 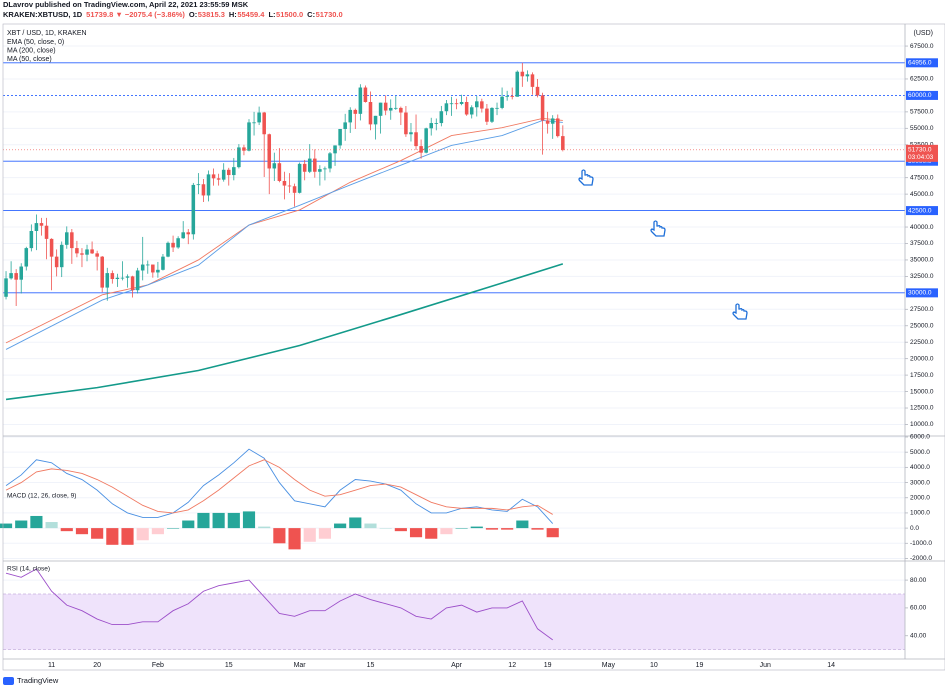 I want to click on rsi-title: RSI (14, close), so click(x=28, y=569).